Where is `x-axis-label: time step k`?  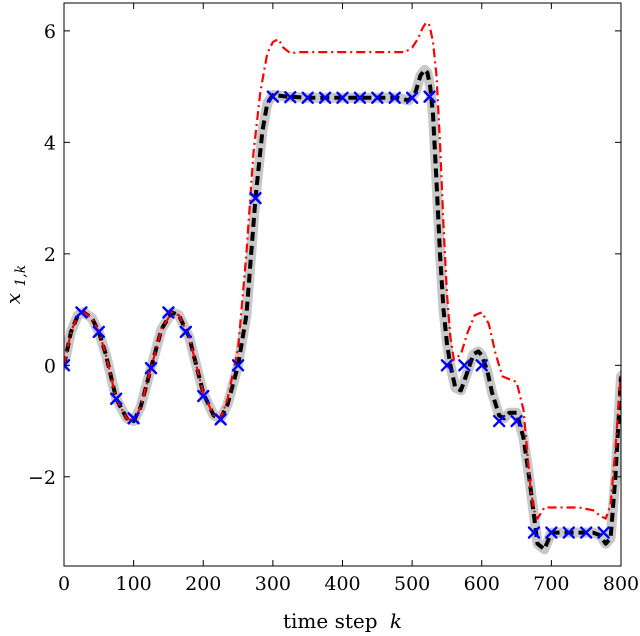
x-axis-label: time step k is located at coordinates (342, 621).